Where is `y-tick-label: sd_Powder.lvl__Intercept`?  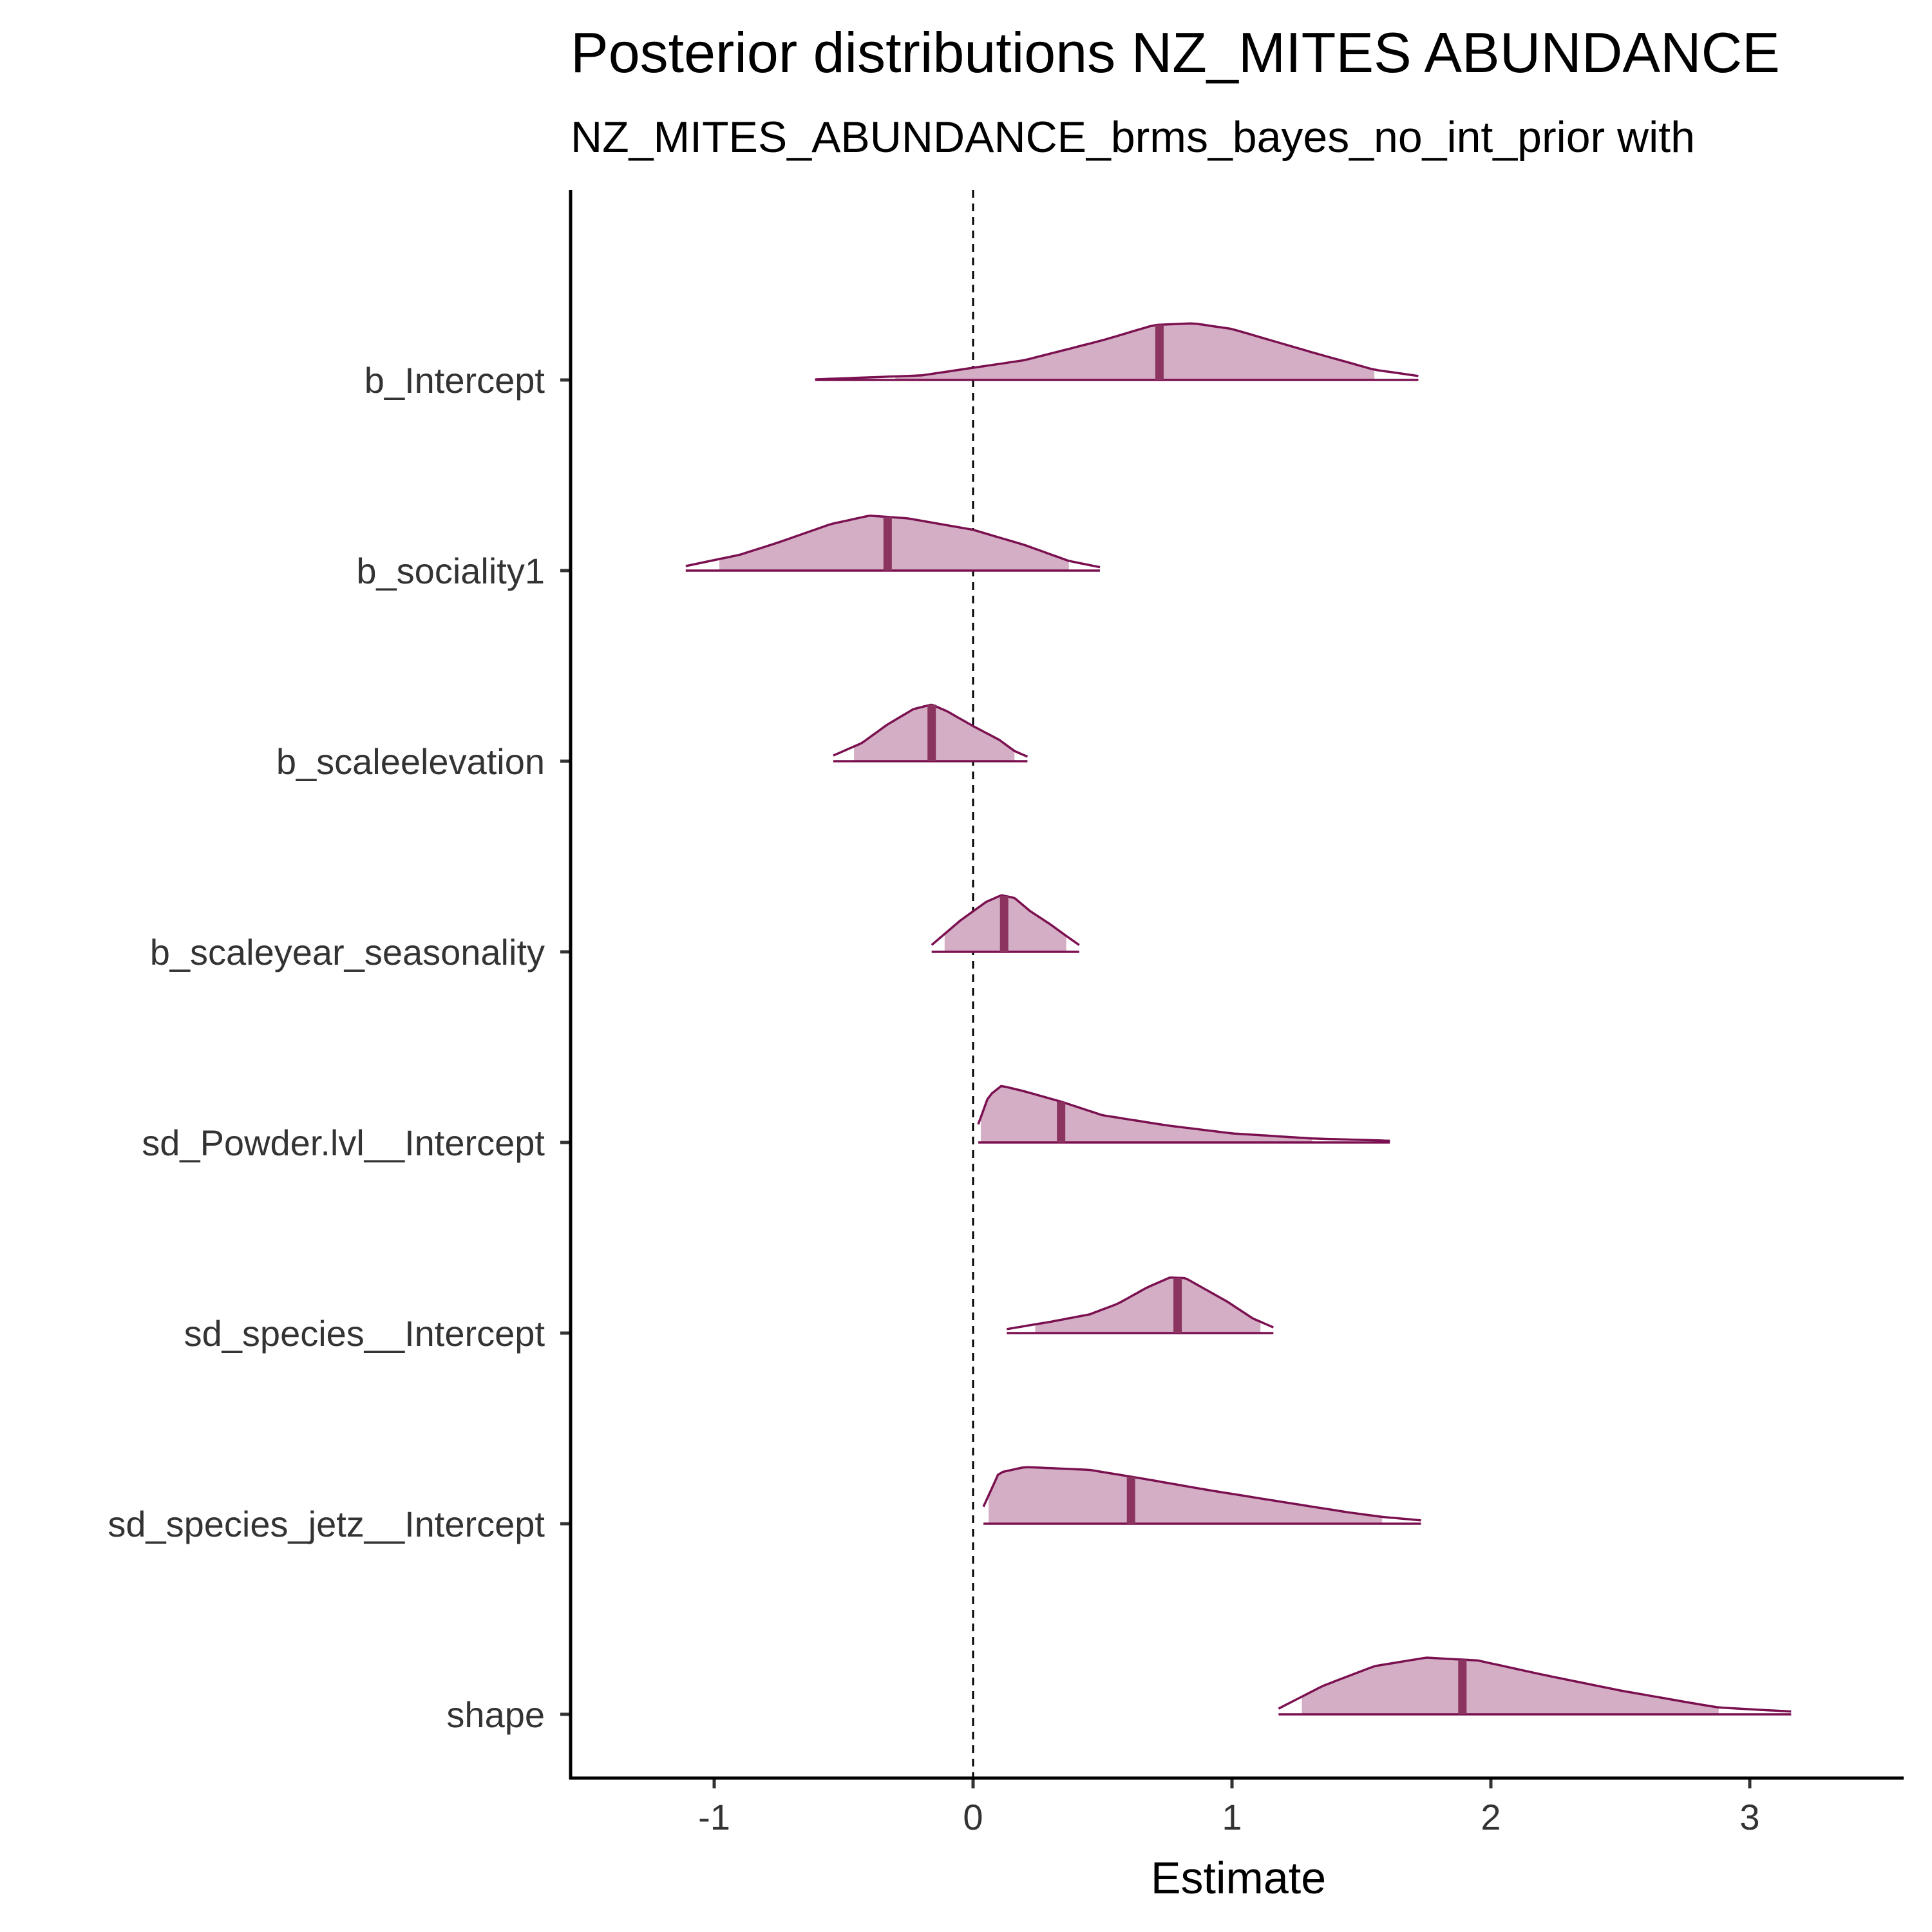
y-tick-label: sd_Powder.lvl__Intercept is located at coordinates (343, 1142).